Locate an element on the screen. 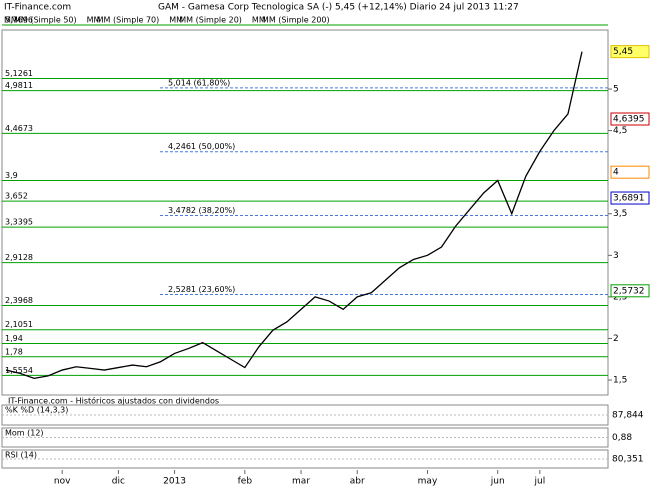 Image resolution: width=650 pixels, height=490 pixels. value-box-label: 3,6891 is located at coordinates (629, 199).